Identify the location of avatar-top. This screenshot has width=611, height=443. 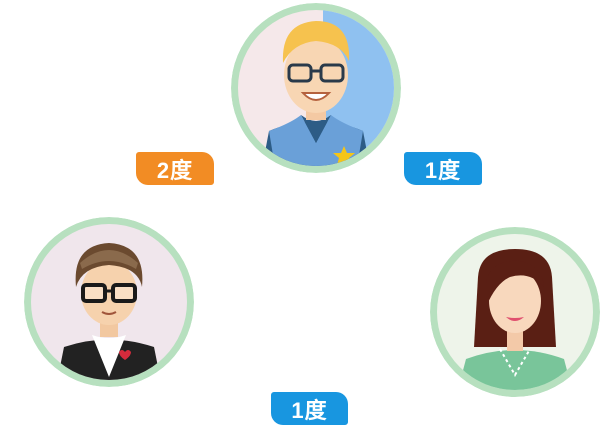
(316, 88).